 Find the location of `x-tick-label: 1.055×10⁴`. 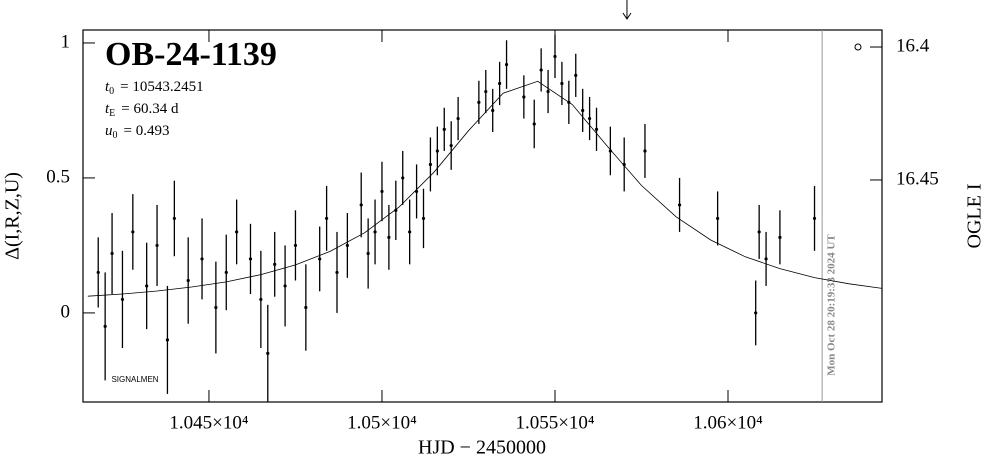

x-tick-label: 1.055×10⁴ is located at coordinates (554, 422).